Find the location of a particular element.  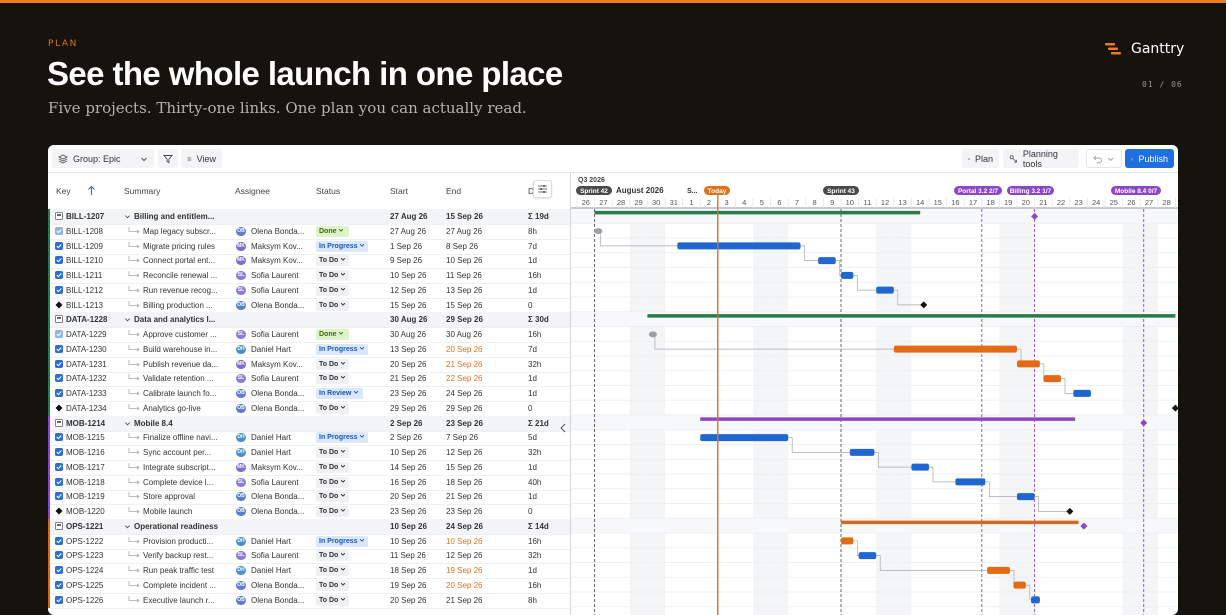

task-key: BILL-1208 is located at coordinates (84, 231).